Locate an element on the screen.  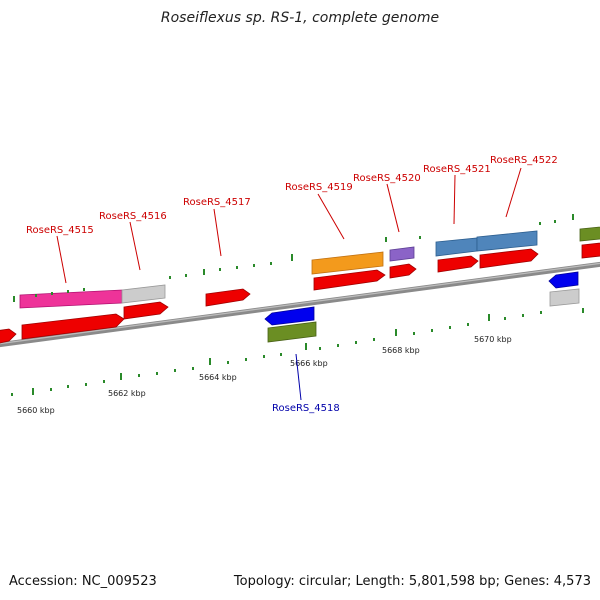
lower-tick-row is located at coordinates (297, 352).